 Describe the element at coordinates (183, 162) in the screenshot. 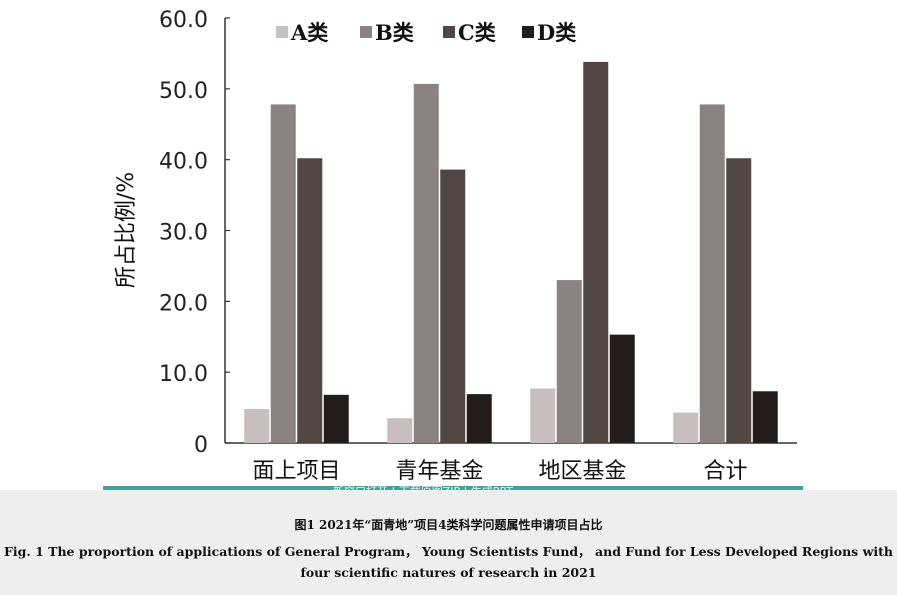

I see `y-tick-label: 40.0` at that location.